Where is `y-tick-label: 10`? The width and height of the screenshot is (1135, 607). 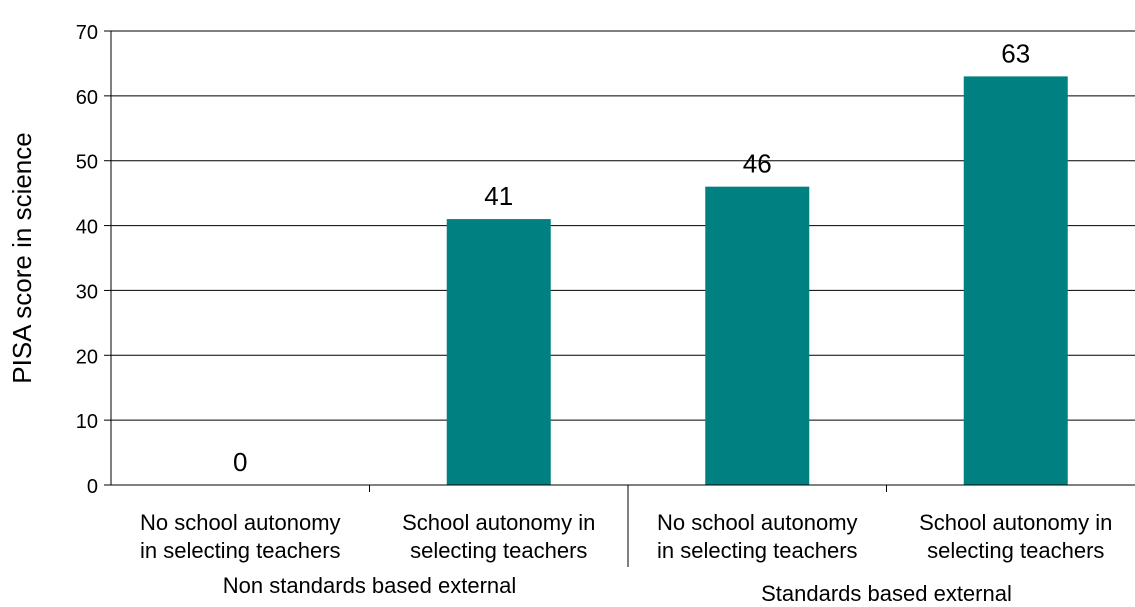 y-tick-label: 10 is located at coordinates (87, 422).